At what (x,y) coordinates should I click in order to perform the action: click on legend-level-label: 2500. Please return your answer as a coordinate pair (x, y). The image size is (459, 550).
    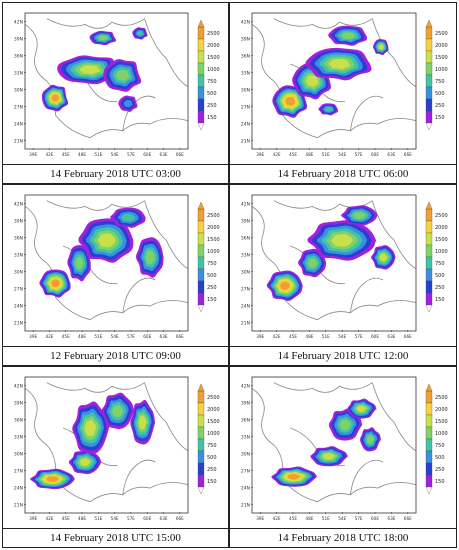
    Looking at the image, I should click on (213, 216).